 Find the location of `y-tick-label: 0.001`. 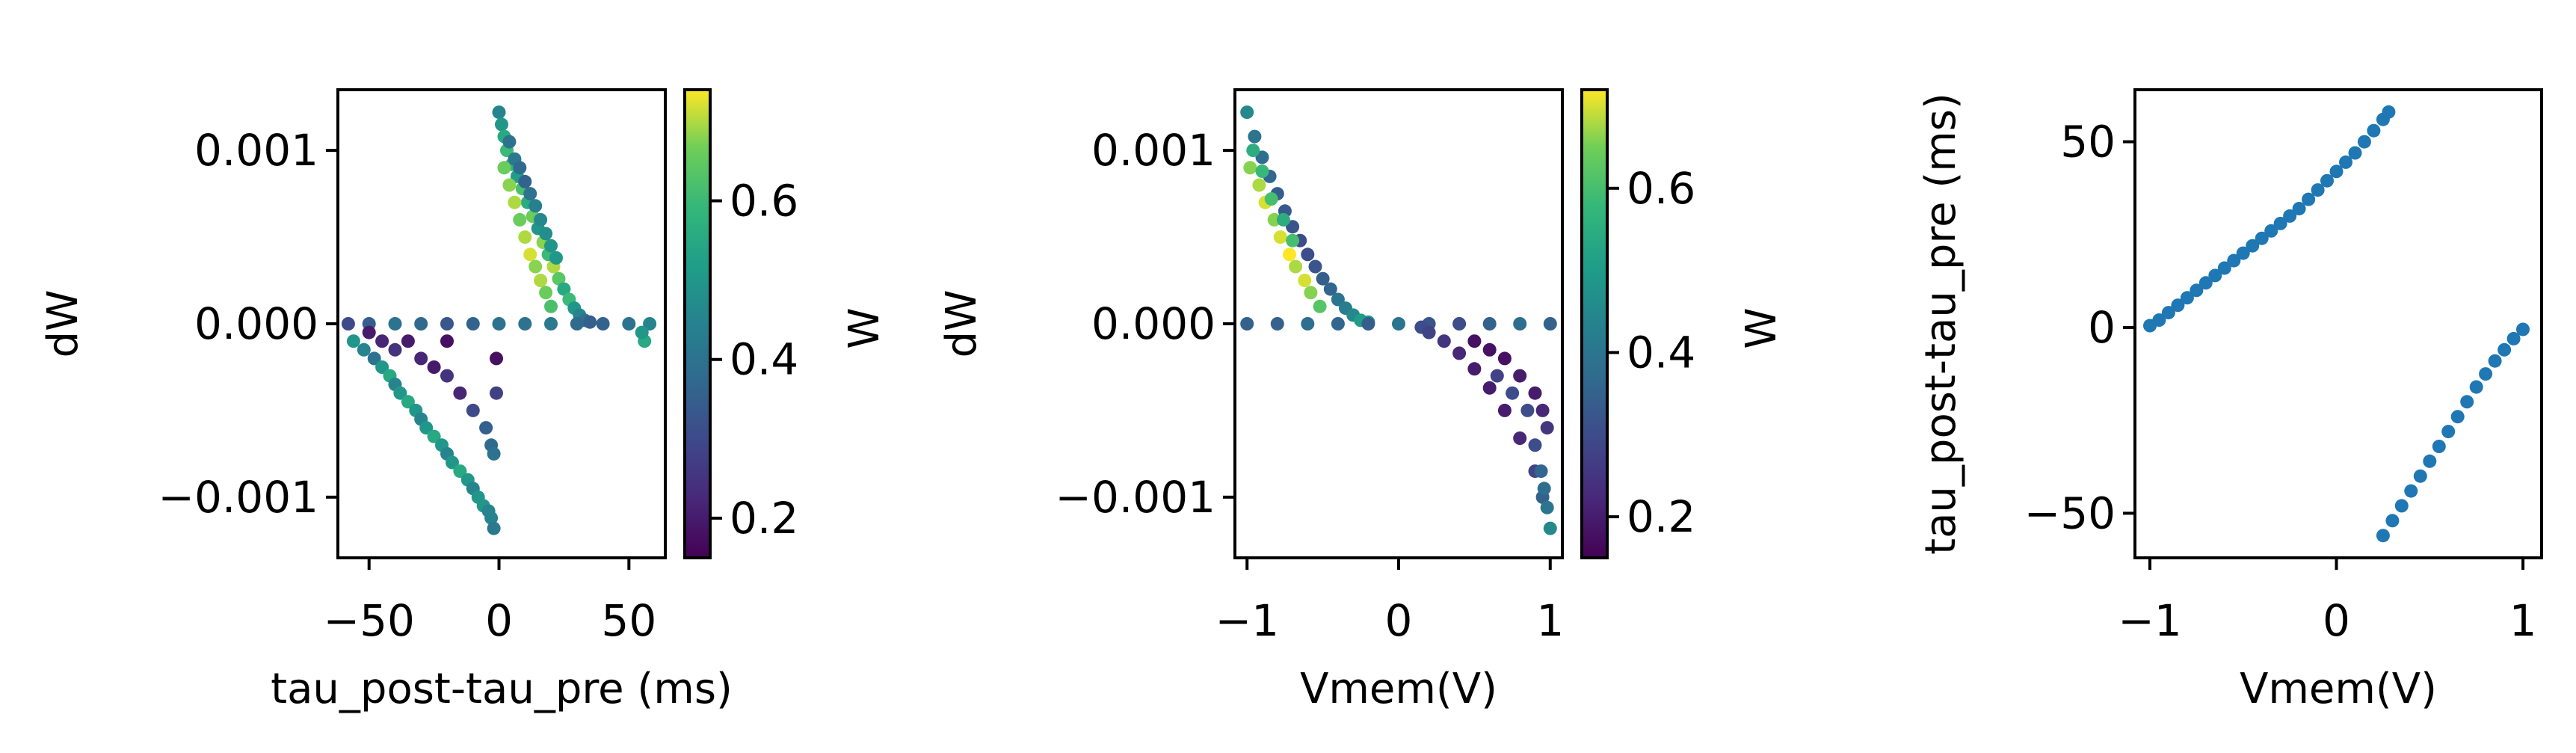

y-tick-label: 0.001 is located at coordinates (256, 150).